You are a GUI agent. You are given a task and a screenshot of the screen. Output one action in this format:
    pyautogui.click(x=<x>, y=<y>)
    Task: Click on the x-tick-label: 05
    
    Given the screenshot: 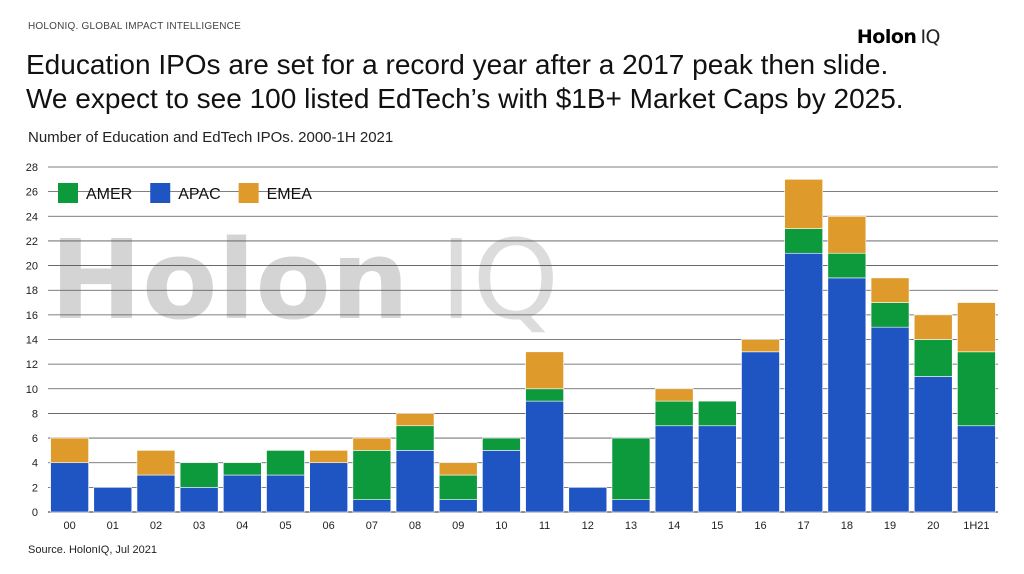 What is the action you would take?
    pyautogui.click(x=285, y=526)
    